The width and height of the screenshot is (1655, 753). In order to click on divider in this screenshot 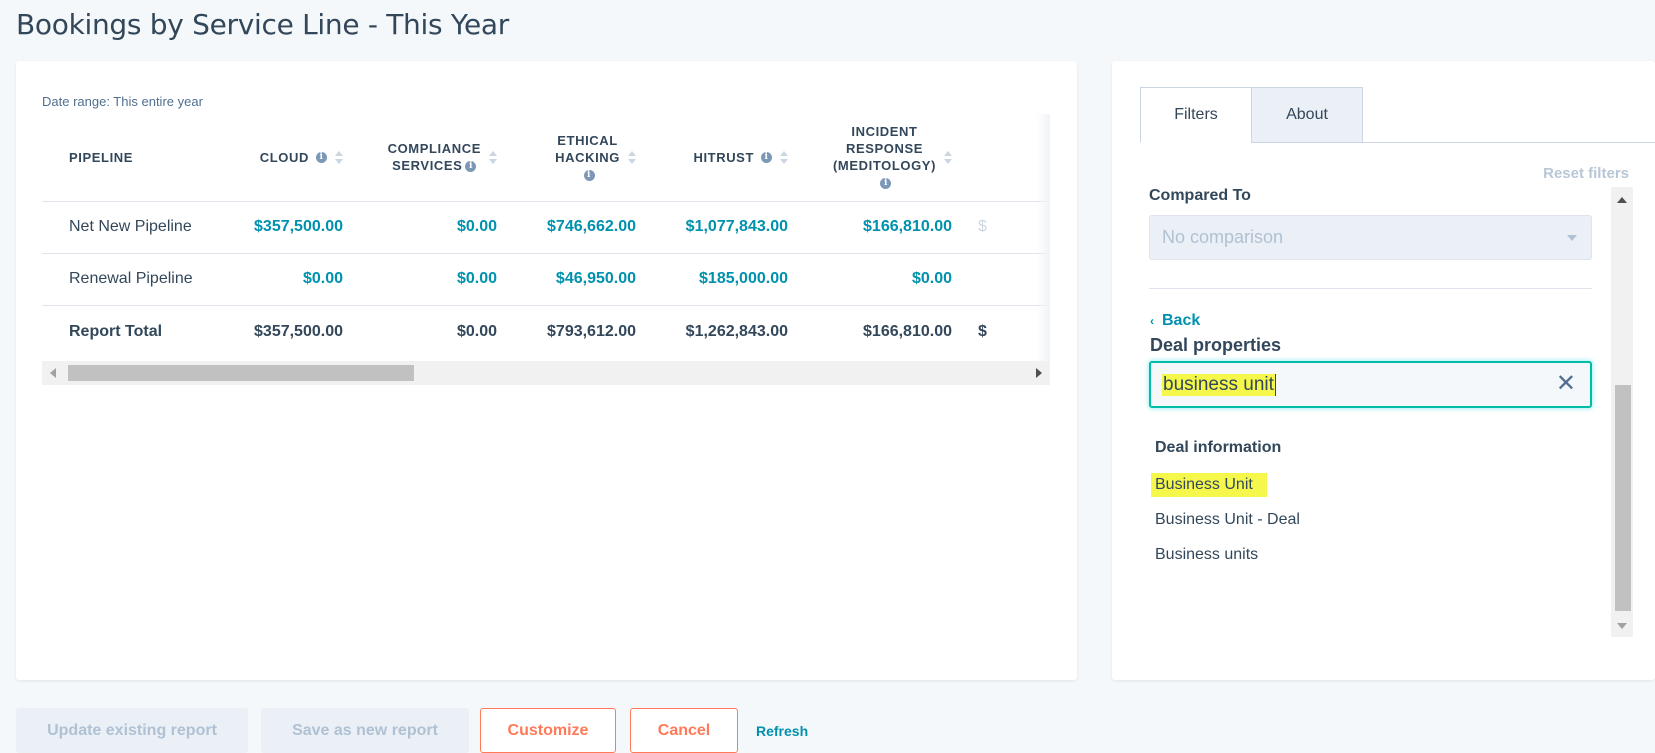, I will do `click(1370, 288)`.